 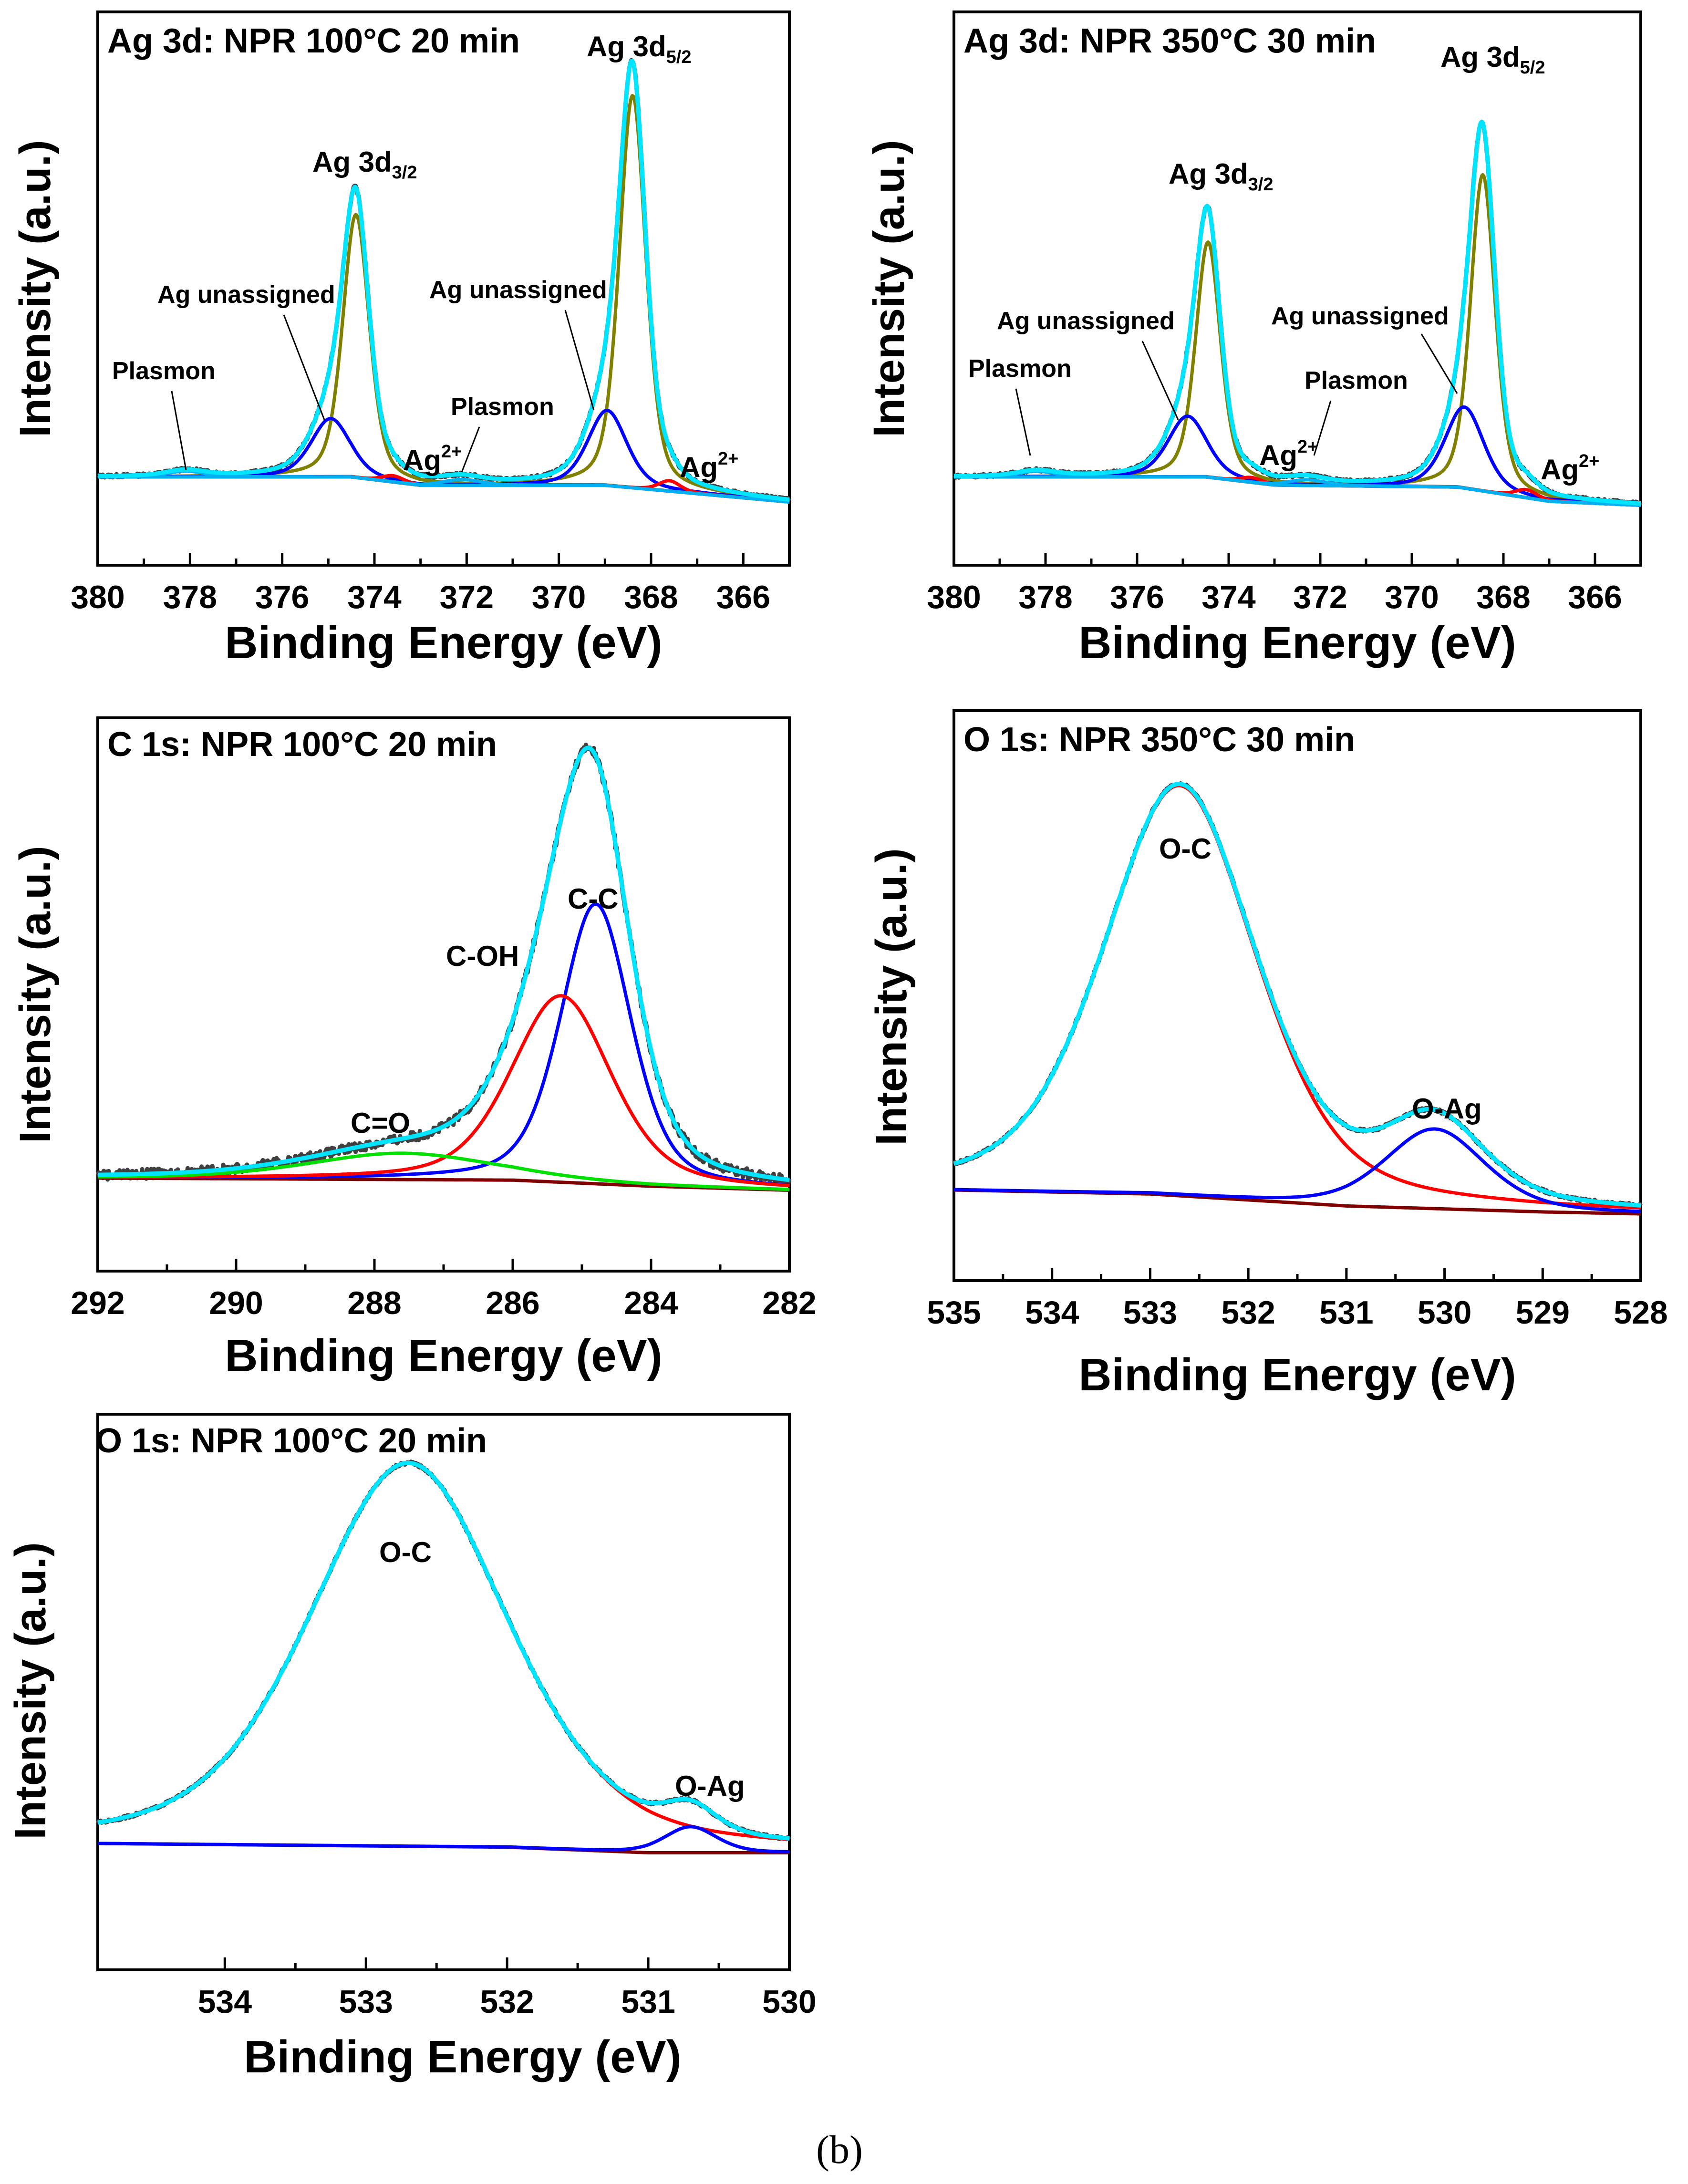 I want to click on panel-title: Ag 3d: NPR 100°C 20 min, so click(x=313, y=41).